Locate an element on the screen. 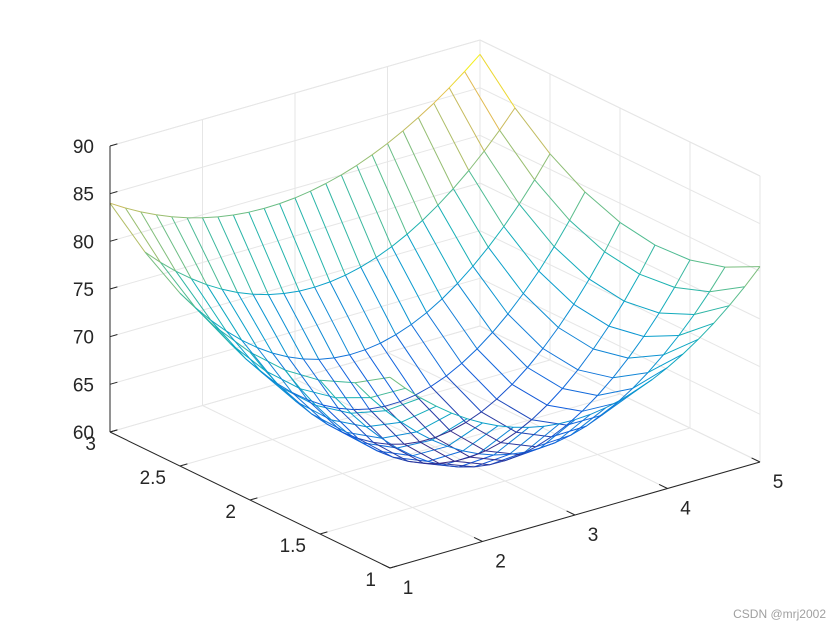  z-tick-mark is located at coordinates (113, 336).